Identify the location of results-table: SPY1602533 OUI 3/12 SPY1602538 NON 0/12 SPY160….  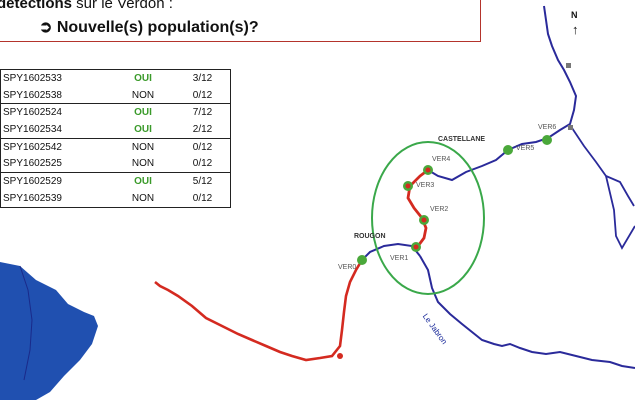
(115, 138).